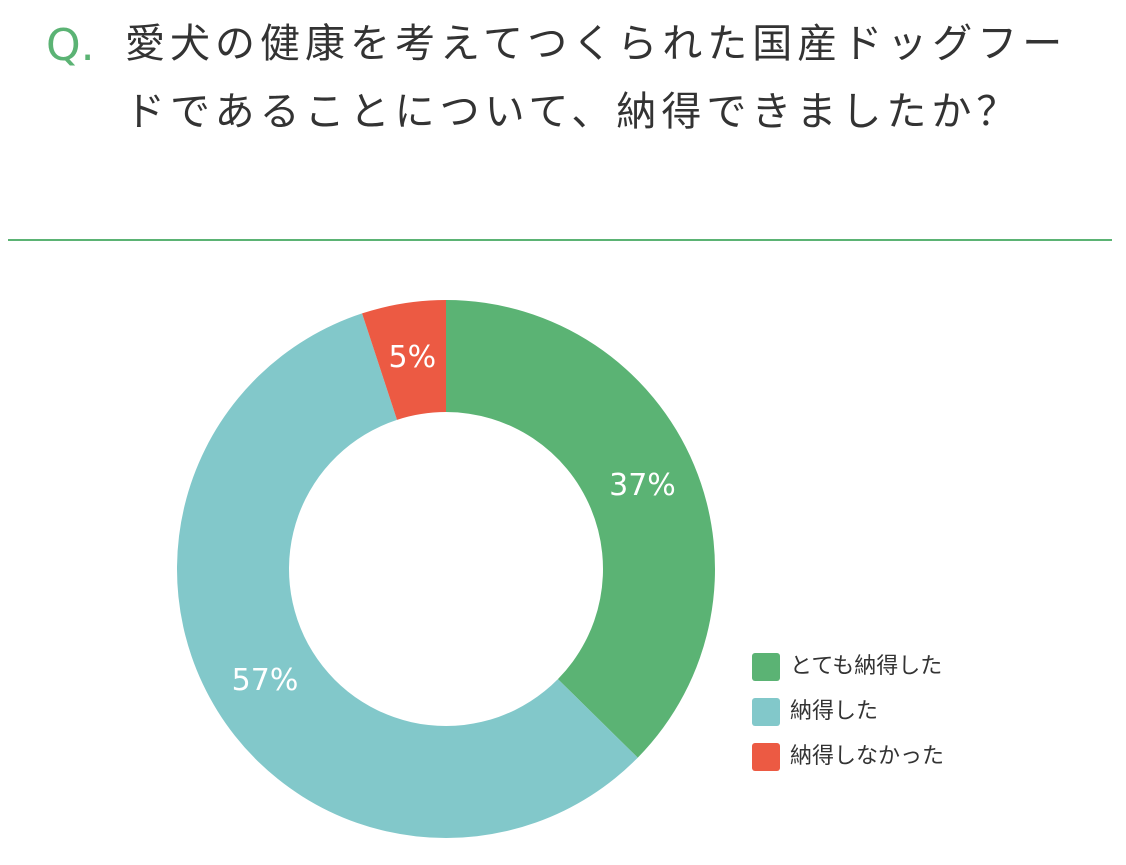  What do you see at coordinates (866, 666) in the screenshot?
I see `legend-label: とても納得した` at bounding box center [866, 666].